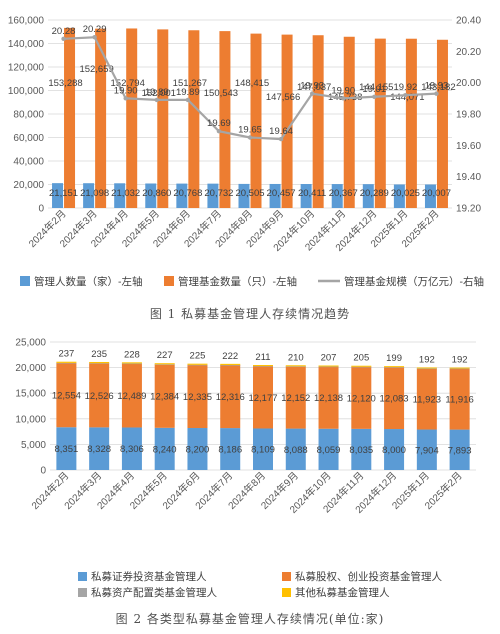 This screenshot has width=500, height=634. I want to click on data-label-equity-vc: 11,923, so click(427, 400).